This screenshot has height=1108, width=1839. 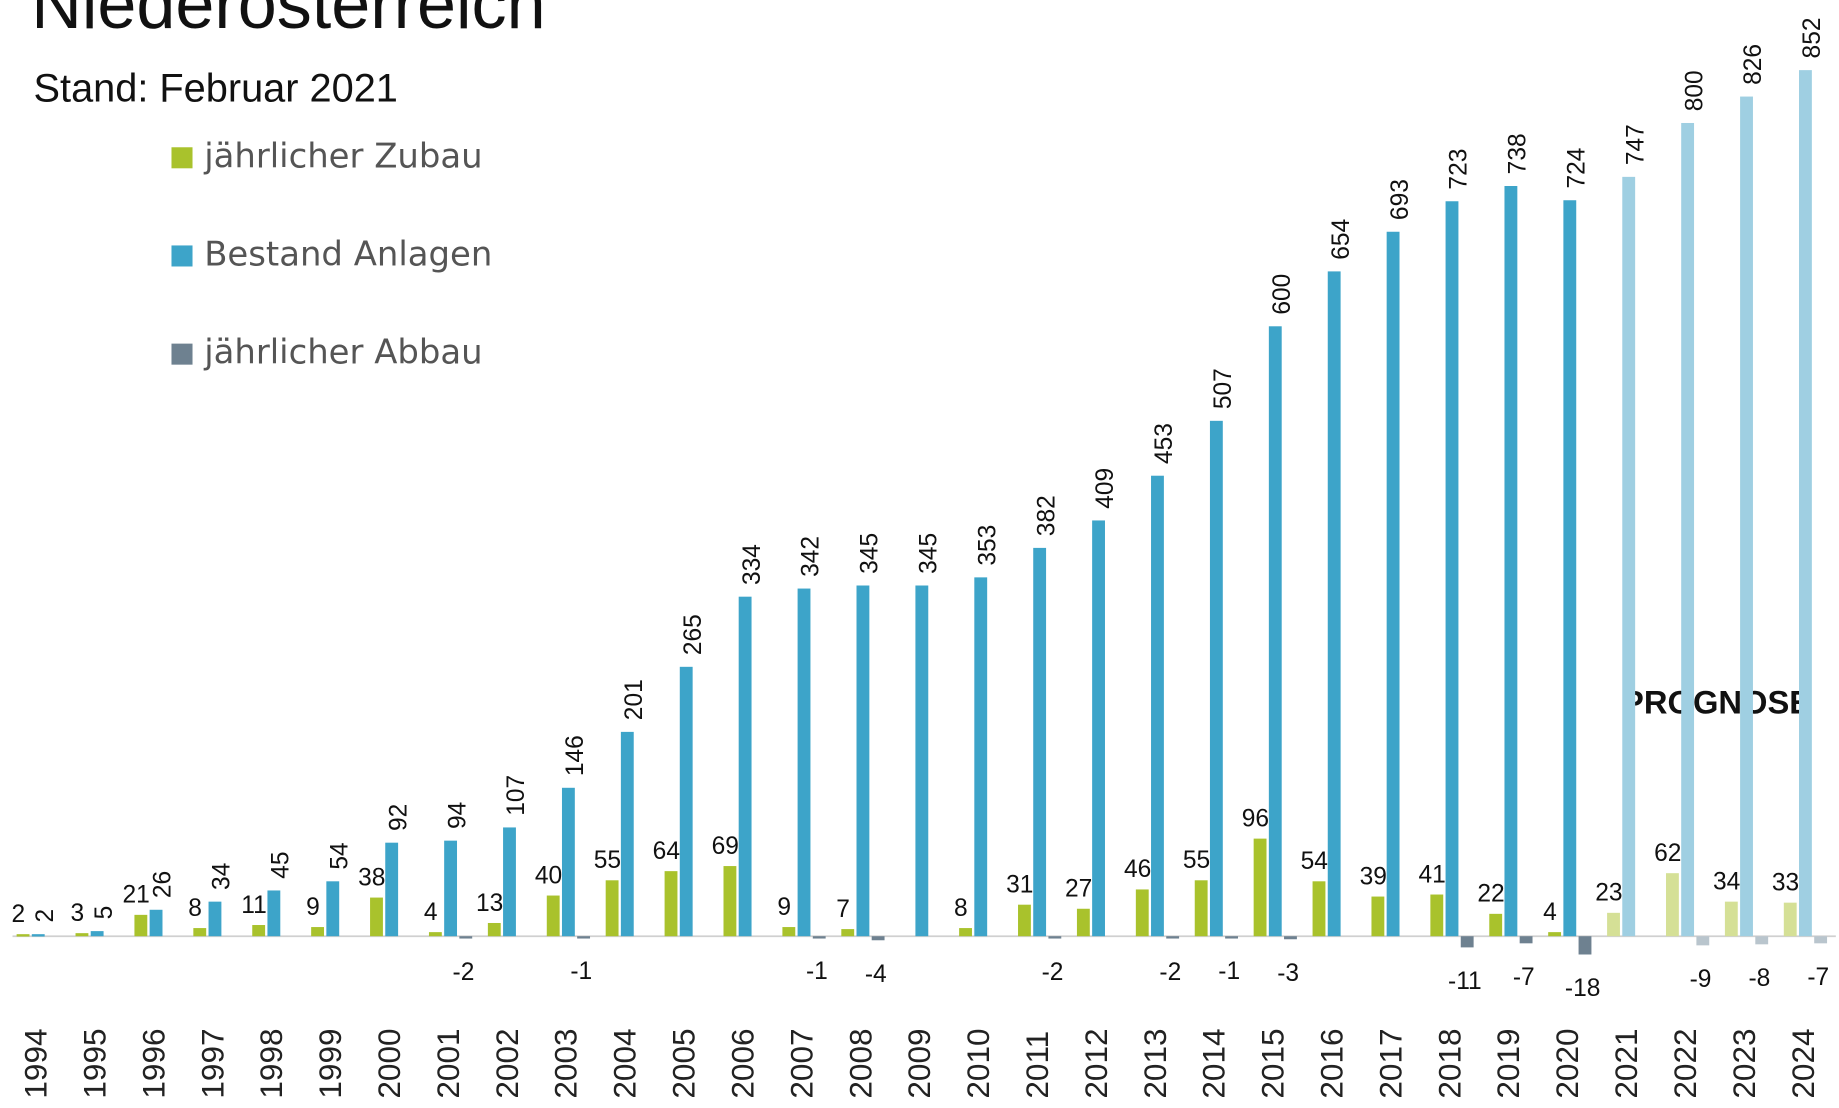 What do you see at coordinates (684, 1063) in the screenshot?
I see `x-tick-label: 2005` at bounding box center [684, 1063].